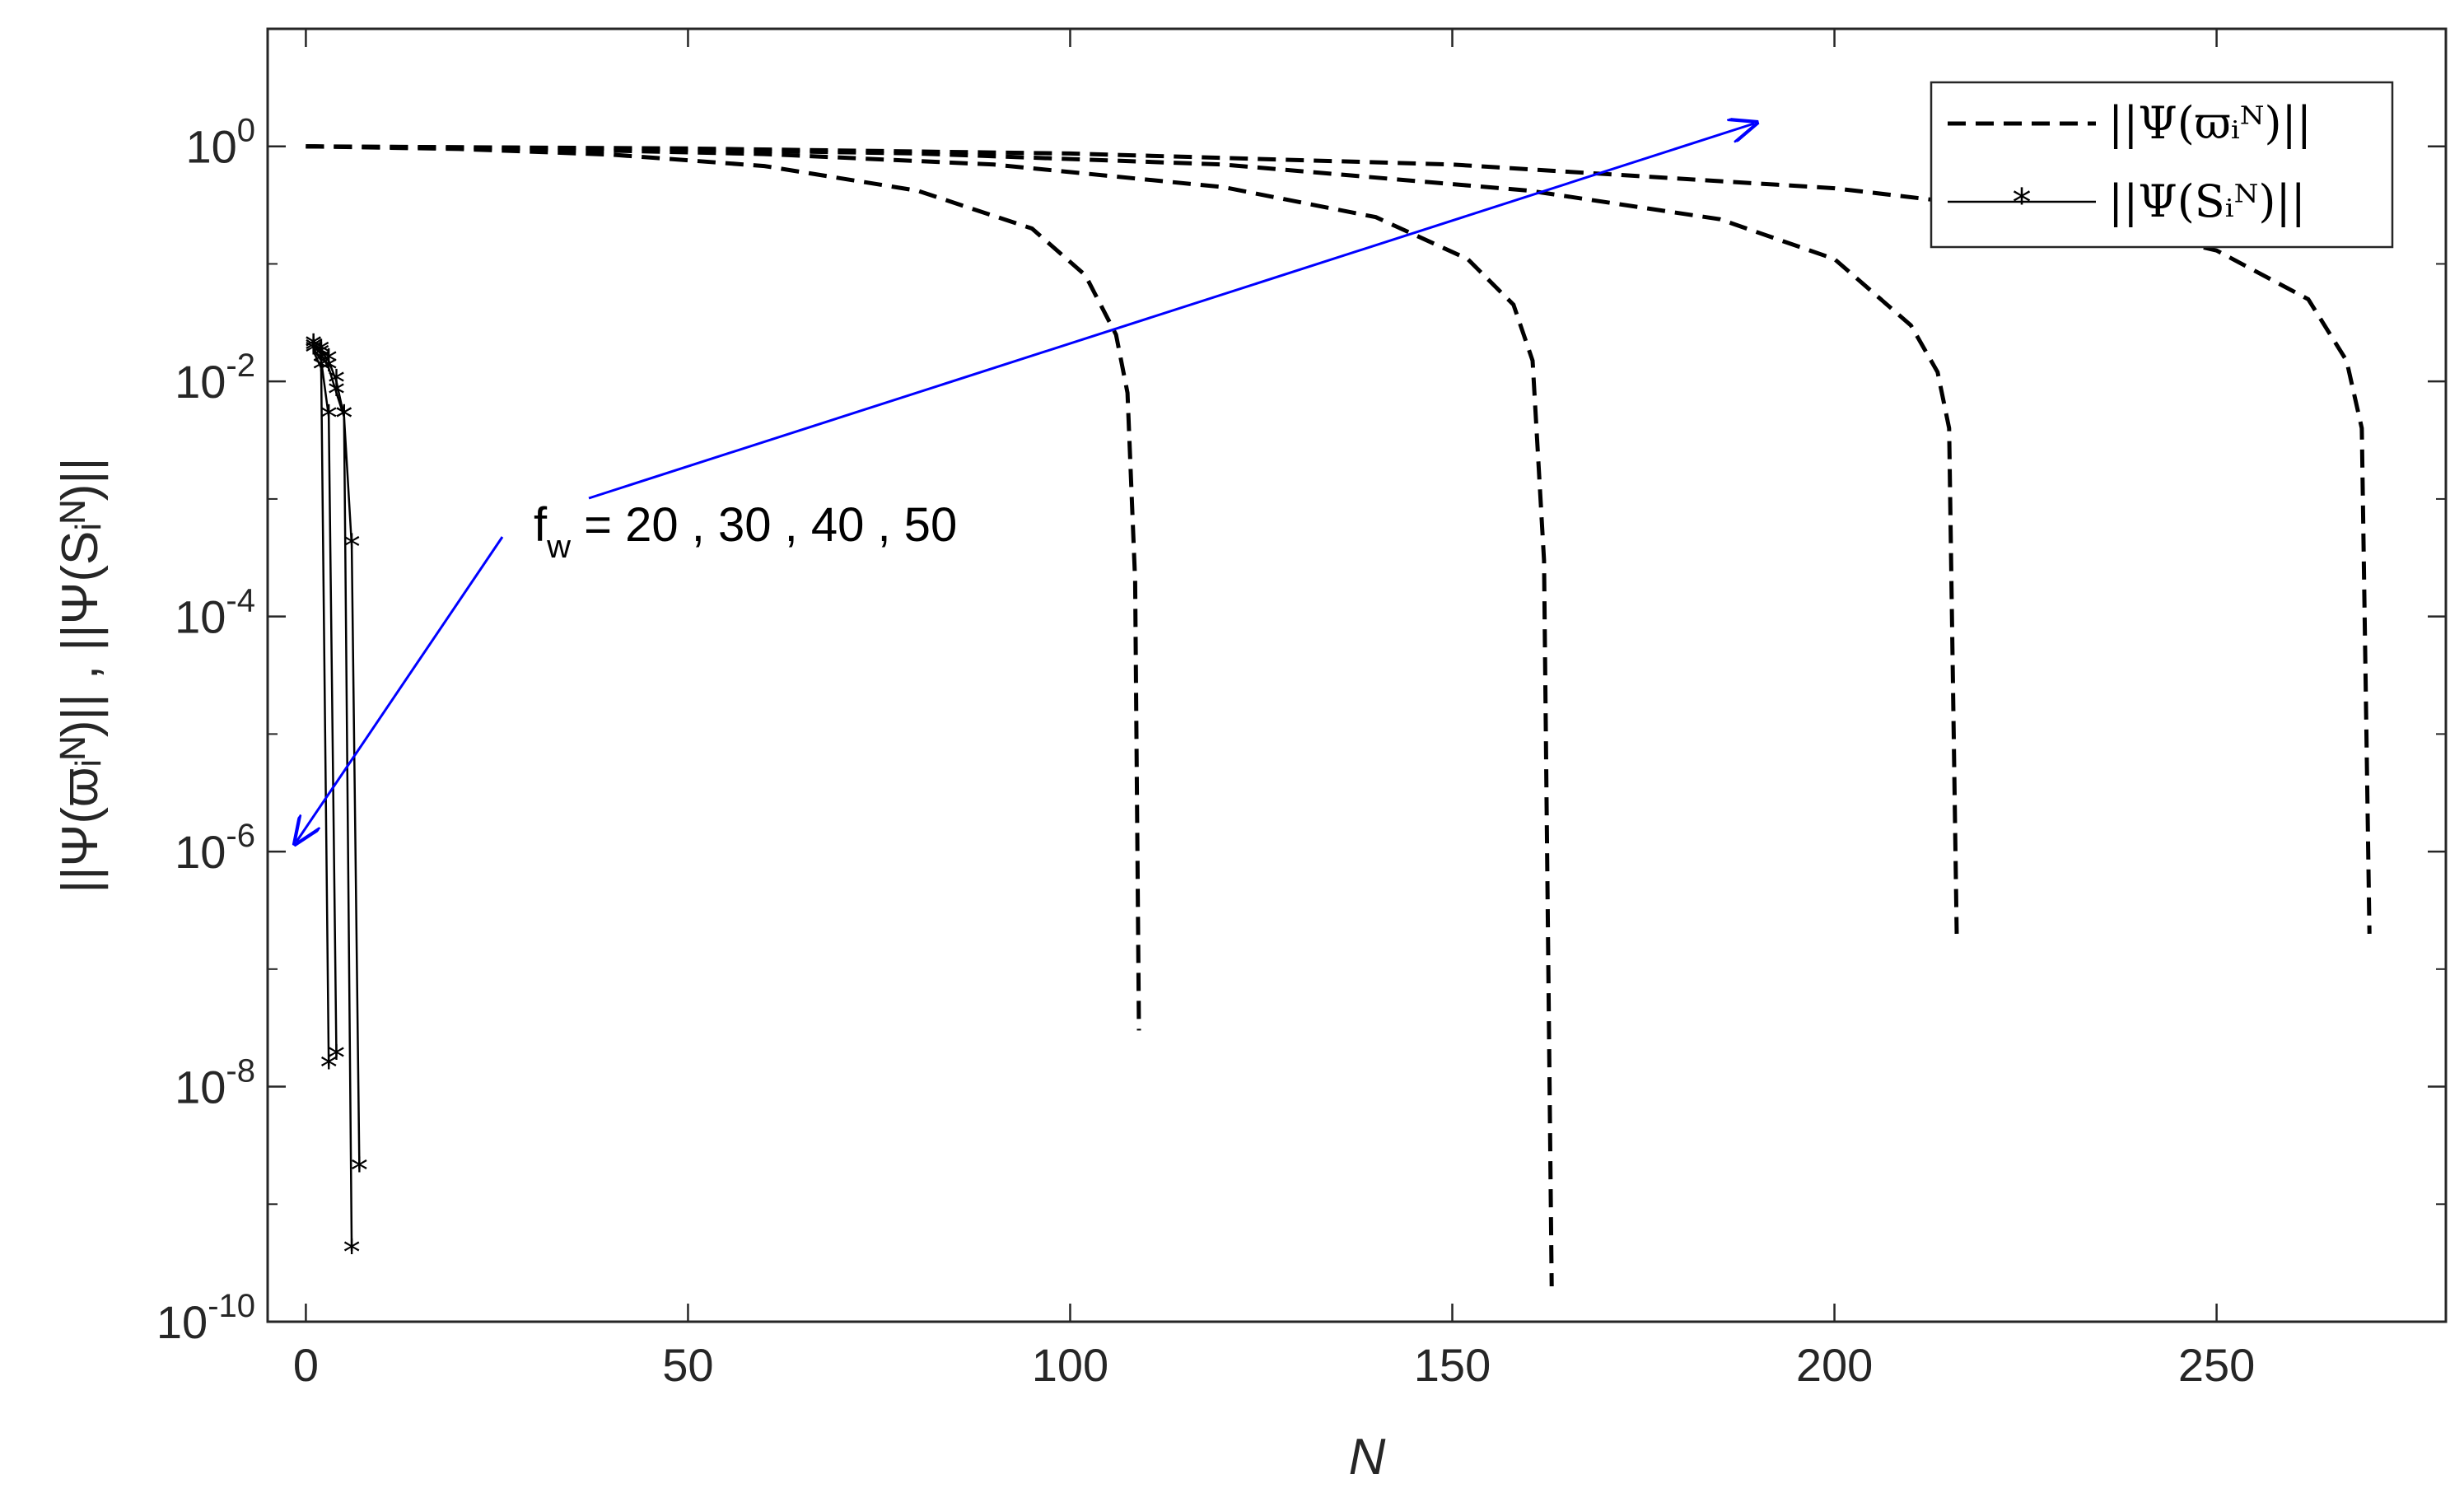  I want to click on y-tick-label: 10⁰, so click(220, 143).